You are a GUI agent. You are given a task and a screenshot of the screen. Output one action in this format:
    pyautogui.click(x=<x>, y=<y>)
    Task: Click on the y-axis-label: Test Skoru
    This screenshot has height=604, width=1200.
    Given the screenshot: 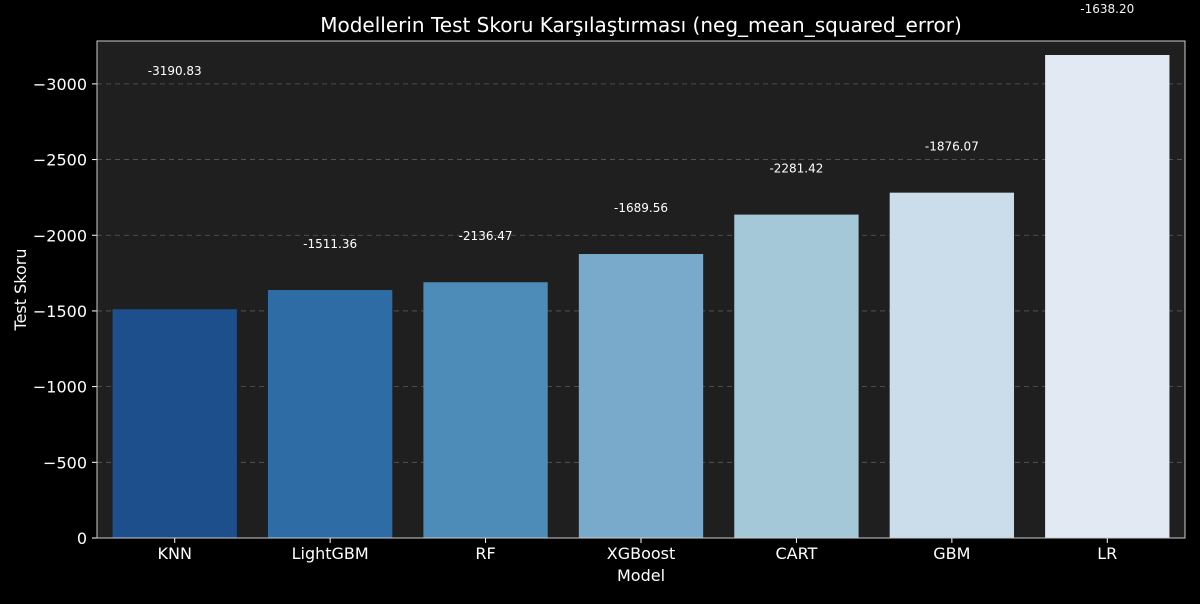 What is the action you would take?
    pyautogui.click(x=20, y=290)
    